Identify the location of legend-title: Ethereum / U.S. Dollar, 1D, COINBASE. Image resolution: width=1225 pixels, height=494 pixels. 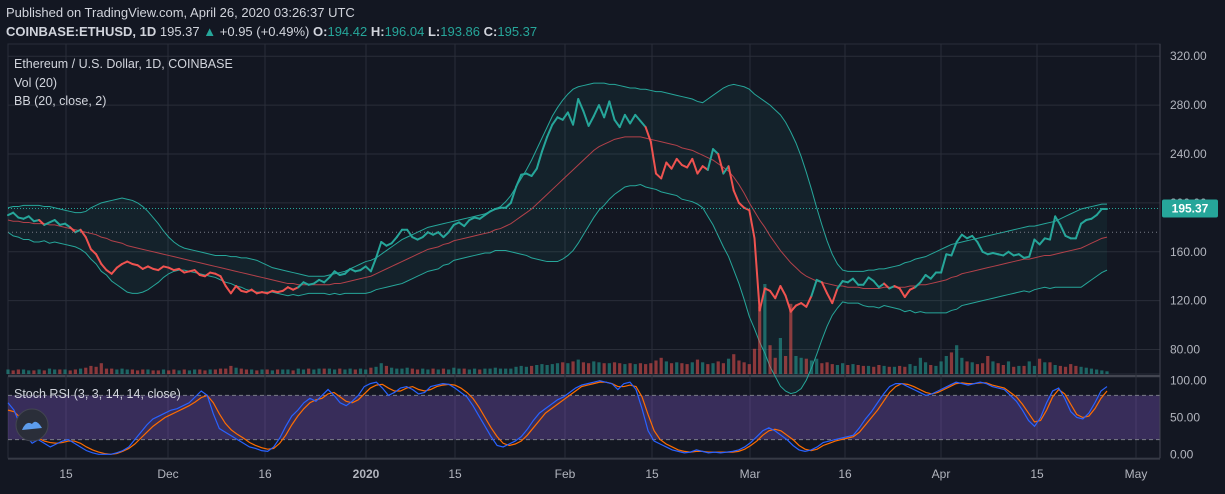
(123, 64).